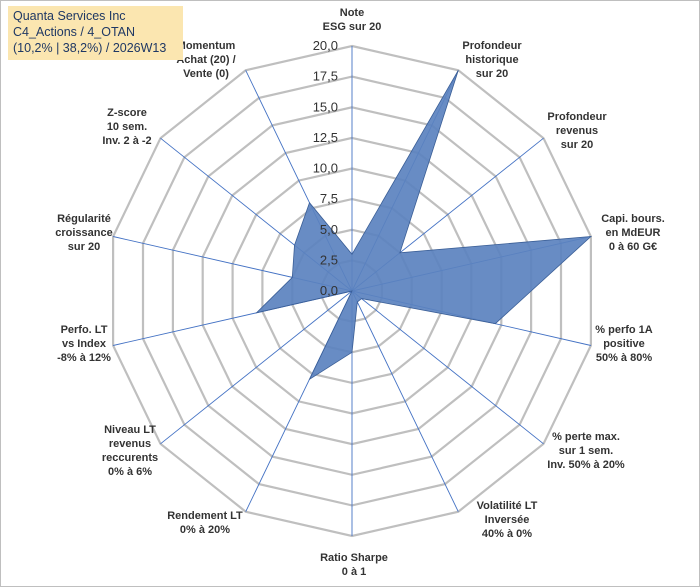  Describe the element at coordinates (84, 219) in the screenshot. I see `axis-label-11-line-0: Régularité` at that location.